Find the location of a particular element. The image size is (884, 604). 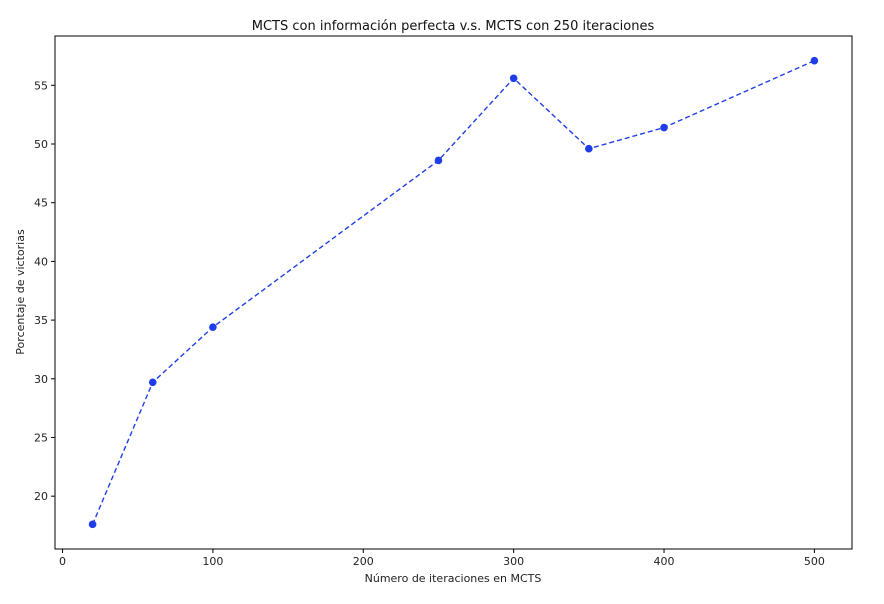

x-tick-label: 0 is located at coordinates (62, 561).